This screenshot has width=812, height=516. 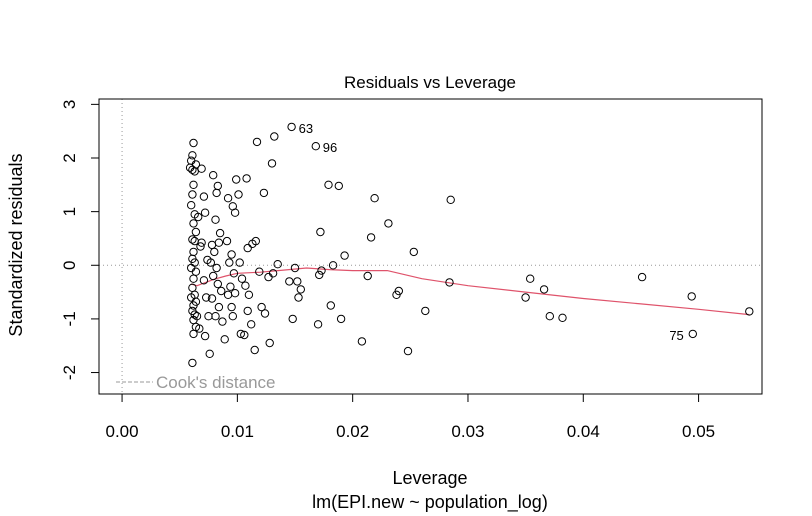 What do you see at coordinates (410, 417) in the screenshot?
I see `x-axis: 0.00 0.01 0.02 0.03 0.04 0.05` at bounding box center [410, 417].